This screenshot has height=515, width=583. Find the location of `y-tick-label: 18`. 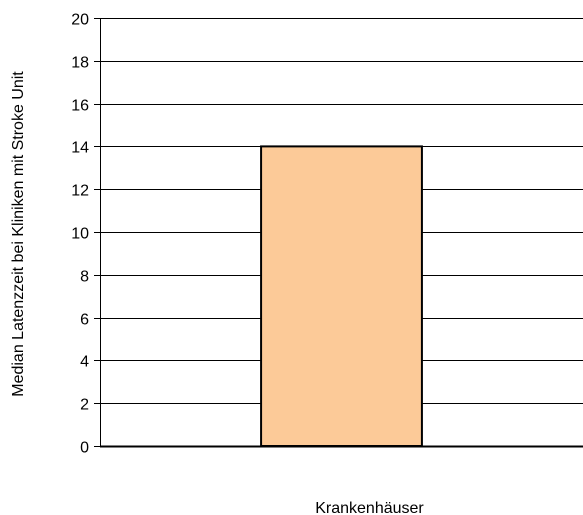

y-tick-label: 18 is located at coordinates (80, 63).